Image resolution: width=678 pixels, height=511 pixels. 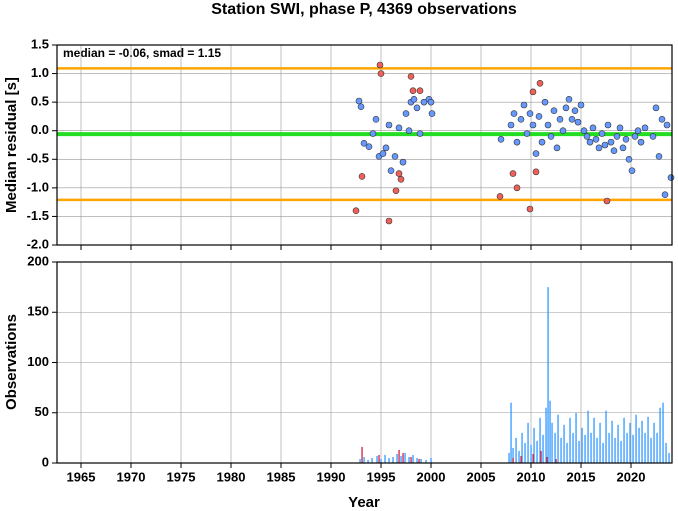 I want to click on chart-title: Station SWI, phase P, 4369 observations, so click(x=364, y=9).